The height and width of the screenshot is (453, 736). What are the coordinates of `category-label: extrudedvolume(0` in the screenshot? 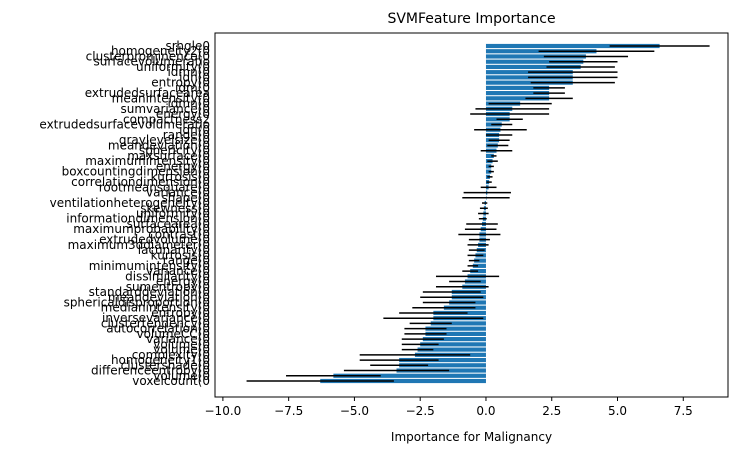 It's located at (154, 240).